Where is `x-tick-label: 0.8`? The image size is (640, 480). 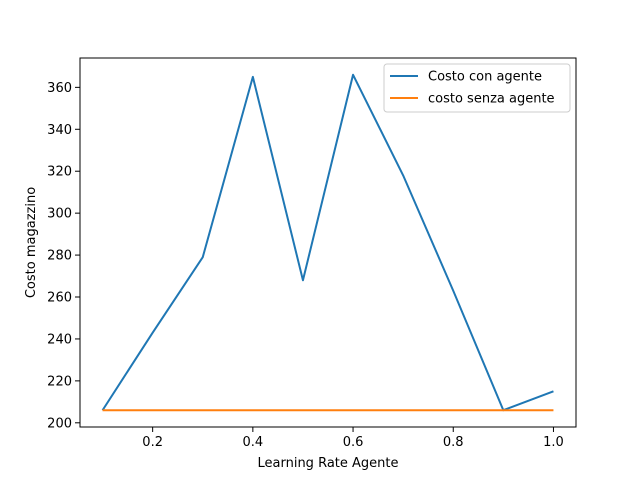 x-tick-label: 0.8 is located at coordinates (453, 442).